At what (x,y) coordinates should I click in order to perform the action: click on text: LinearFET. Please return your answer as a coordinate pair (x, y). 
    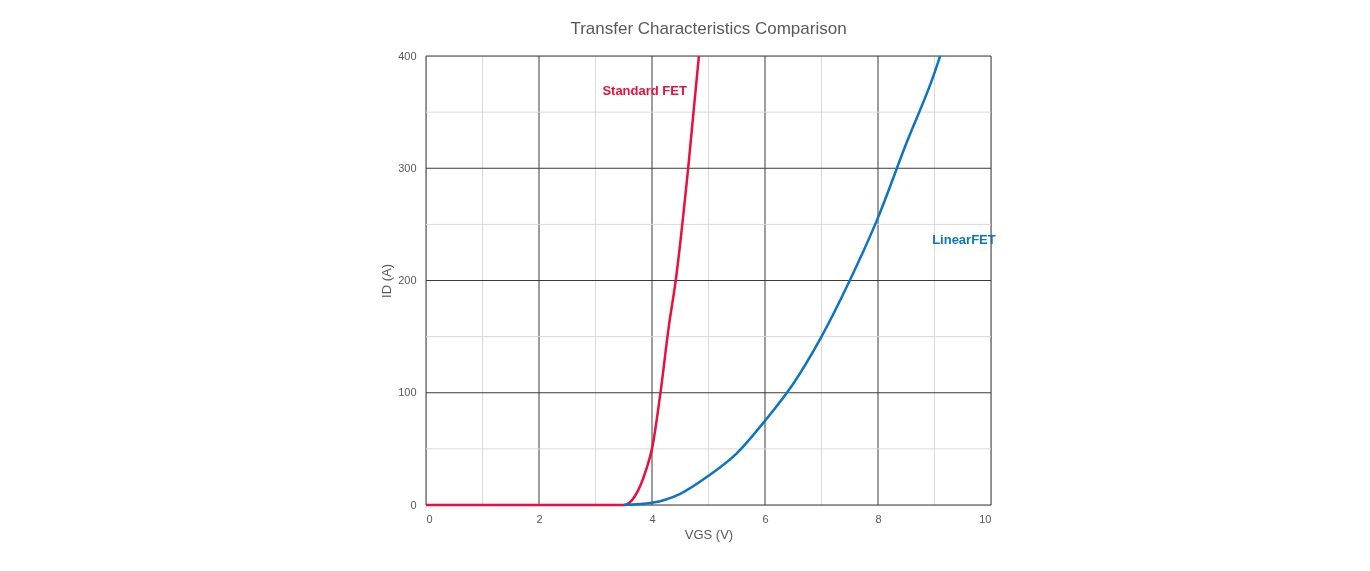
    Looking at the image, I should click on (964, 239).